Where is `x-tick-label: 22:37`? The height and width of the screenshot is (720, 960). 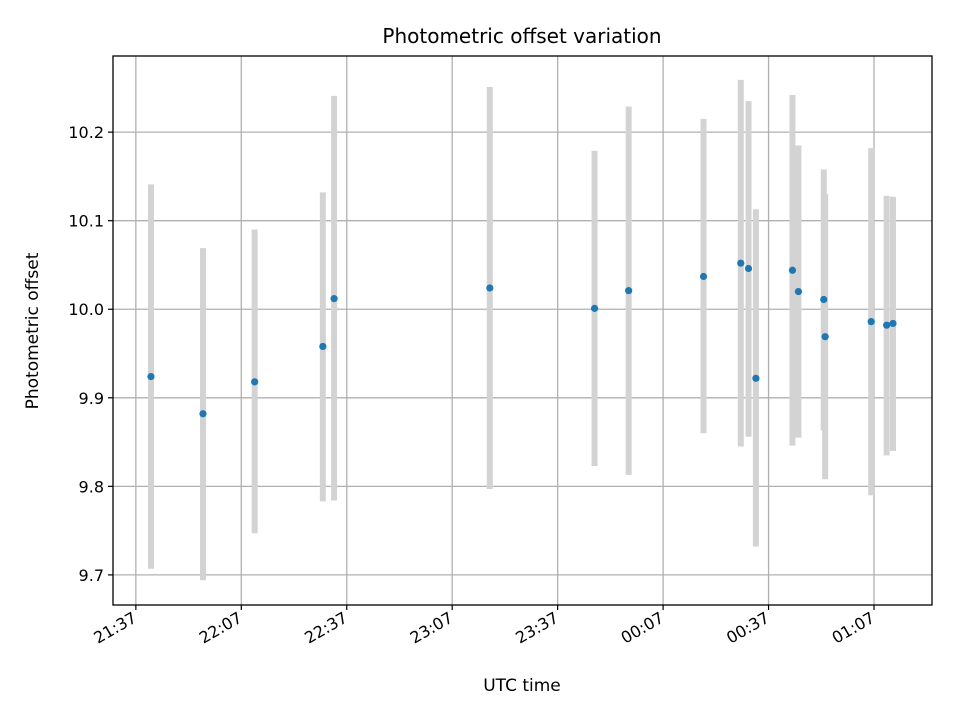
x-tick-label: 22:37 is located at coordinates (325, 628).